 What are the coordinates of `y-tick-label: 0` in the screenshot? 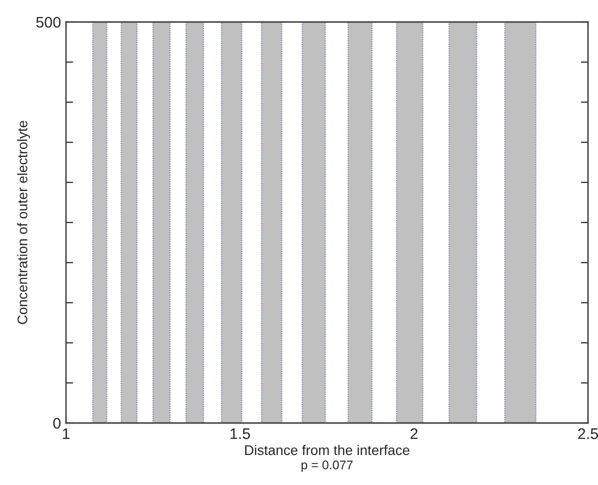 It's located at (57, 423).